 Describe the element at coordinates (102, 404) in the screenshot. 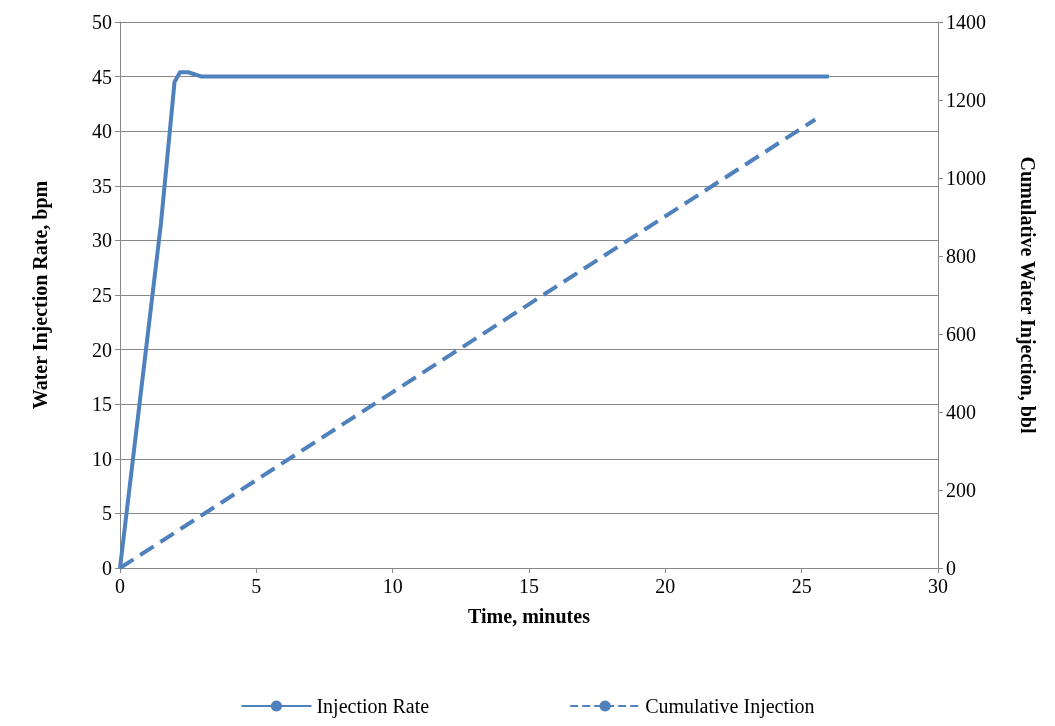

I see `y-tick-label: 15` at that location.